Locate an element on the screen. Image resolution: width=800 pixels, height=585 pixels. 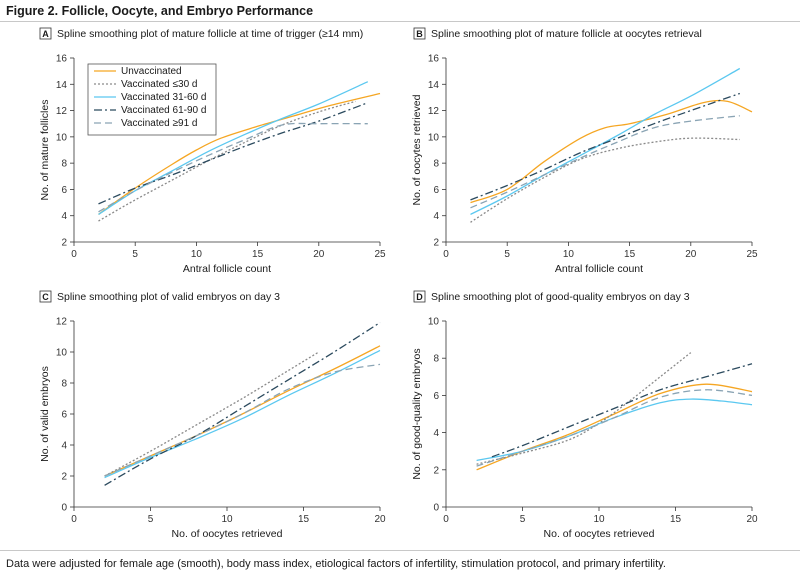
y-axis-label: No. of oocytes retrieved is located at coordinates (417, 149).